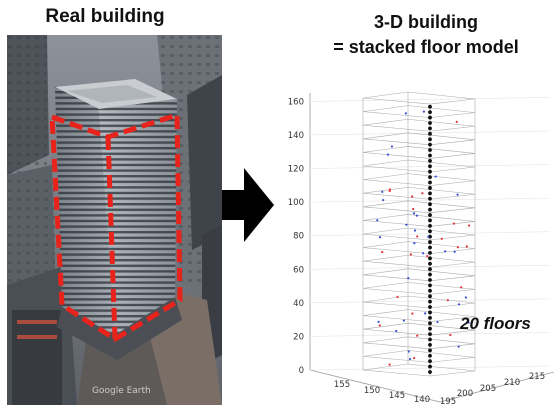 Image resolution: width=554 pixels, height=410 pixels. I want to click on z-tick-label: 140, so click(296, 136).